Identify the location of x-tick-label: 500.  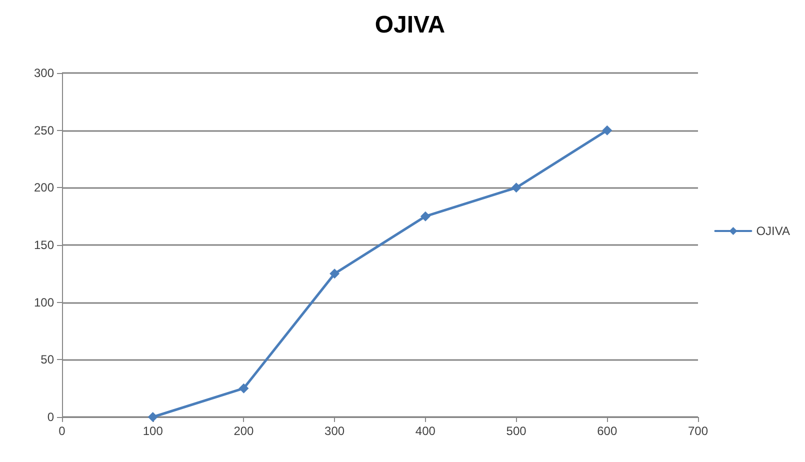
(516, 431).